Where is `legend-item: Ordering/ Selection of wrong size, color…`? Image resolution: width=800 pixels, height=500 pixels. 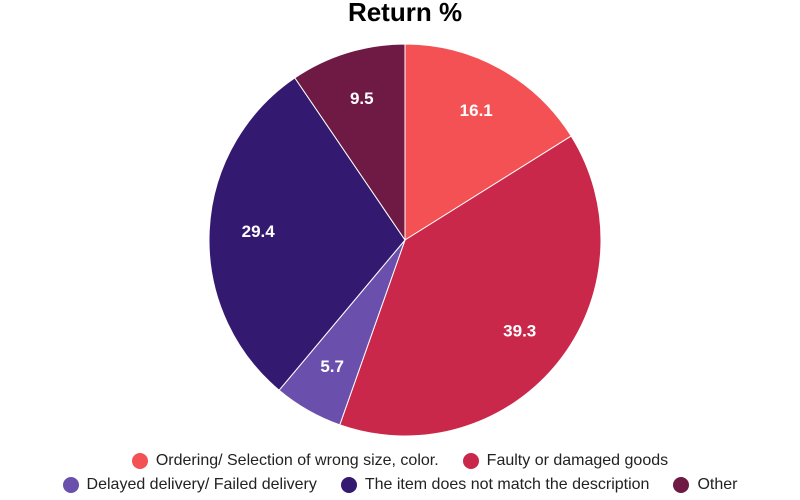 legend-item: Ordering/ Selection of wrong size, color… is located at coordinates (285, 461).